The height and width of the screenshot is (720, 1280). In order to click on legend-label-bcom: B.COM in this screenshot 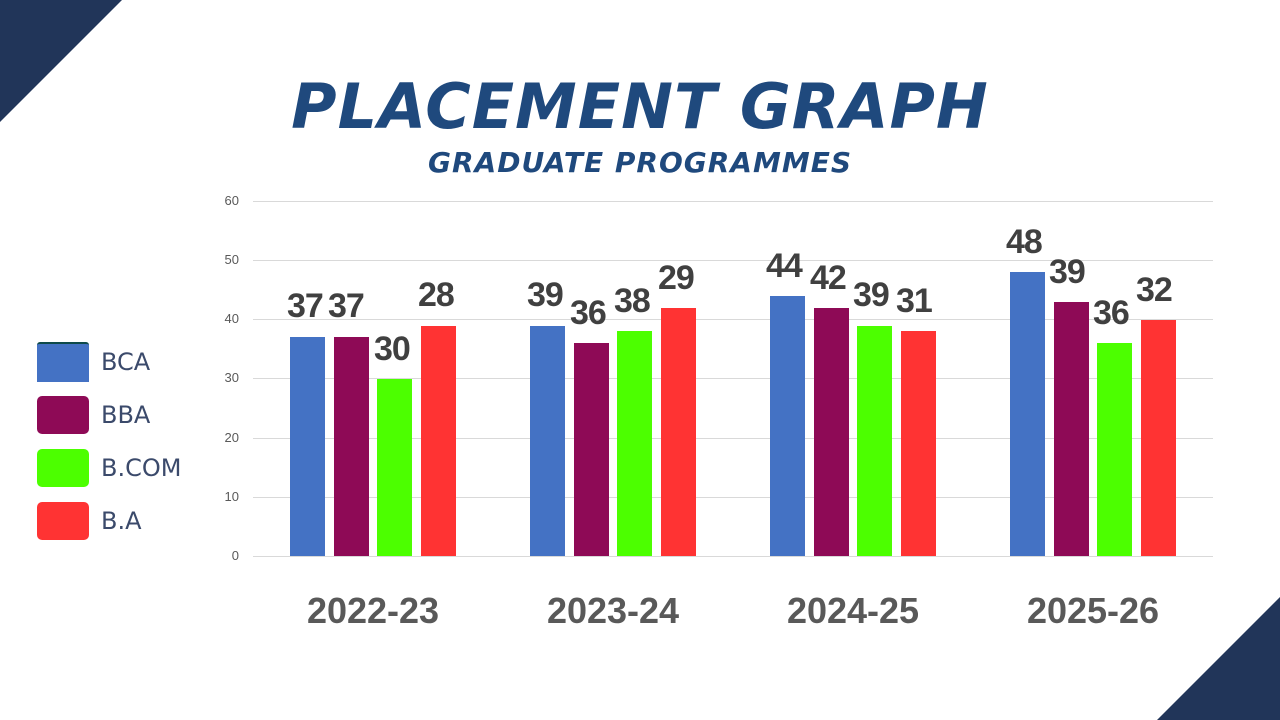, I will do `click(141, 468)`.